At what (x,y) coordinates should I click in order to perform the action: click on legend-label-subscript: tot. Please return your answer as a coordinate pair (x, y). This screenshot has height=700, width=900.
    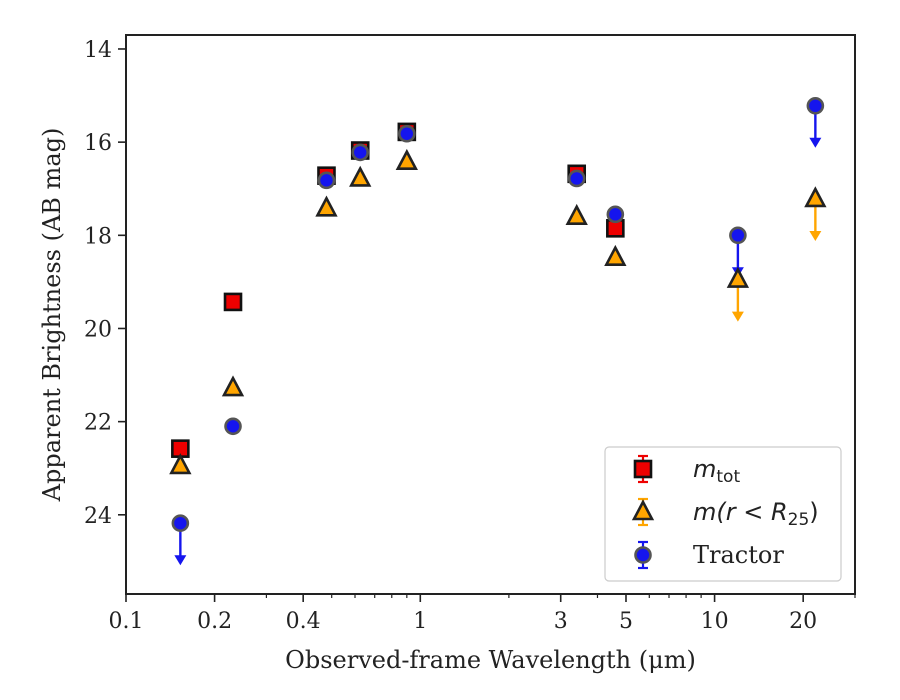
    Looking at the image, I should click on (728, 477).